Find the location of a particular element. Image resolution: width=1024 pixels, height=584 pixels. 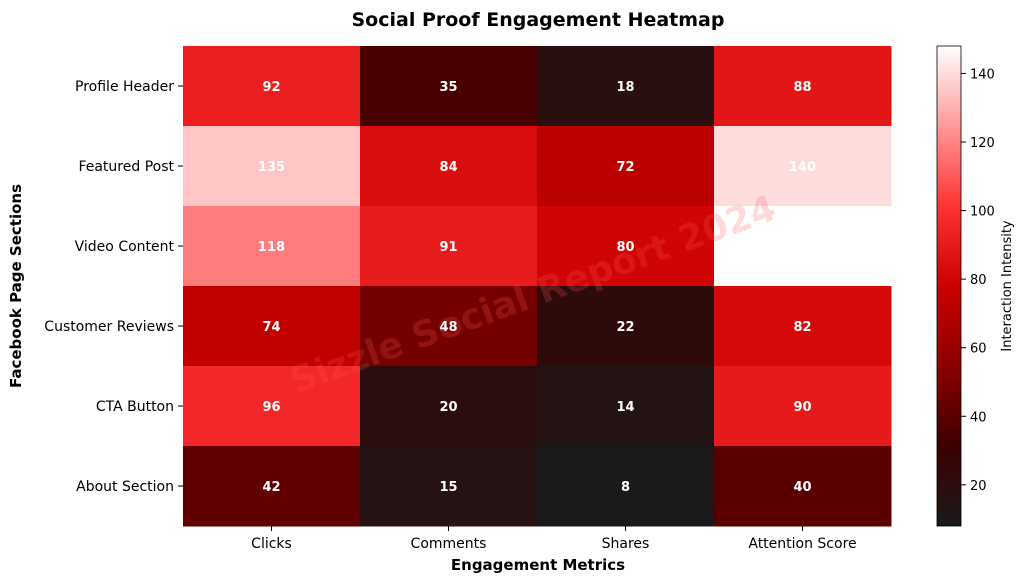

cell-value-label: 82 is located at coordinates (802, 327).